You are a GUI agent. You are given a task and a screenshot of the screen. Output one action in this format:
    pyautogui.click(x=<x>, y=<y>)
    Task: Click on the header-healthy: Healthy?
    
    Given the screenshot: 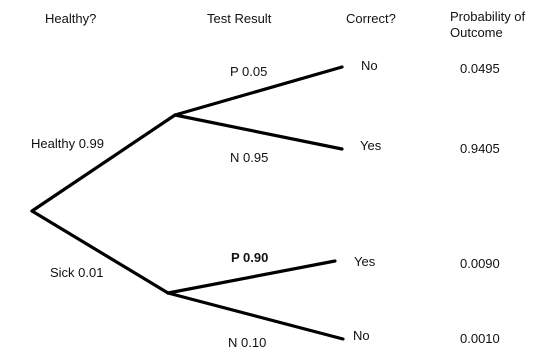 What is the action you would take?
    pyautogui.click(x=71, y=18)
    